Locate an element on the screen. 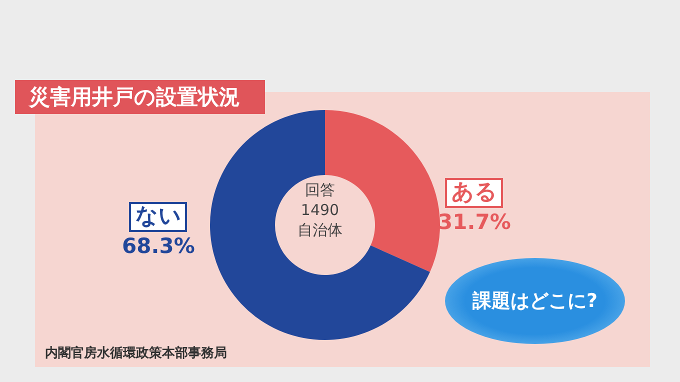 The image size is (680, 382). chart-title: 災害用井戸の設置状況 is located at coordinates (140, 97).